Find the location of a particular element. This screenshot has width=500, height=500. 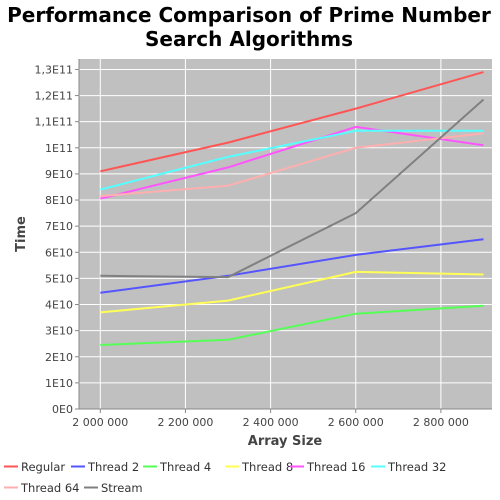

y-tick-label: 8E10 is located at coordinates (59, 200).